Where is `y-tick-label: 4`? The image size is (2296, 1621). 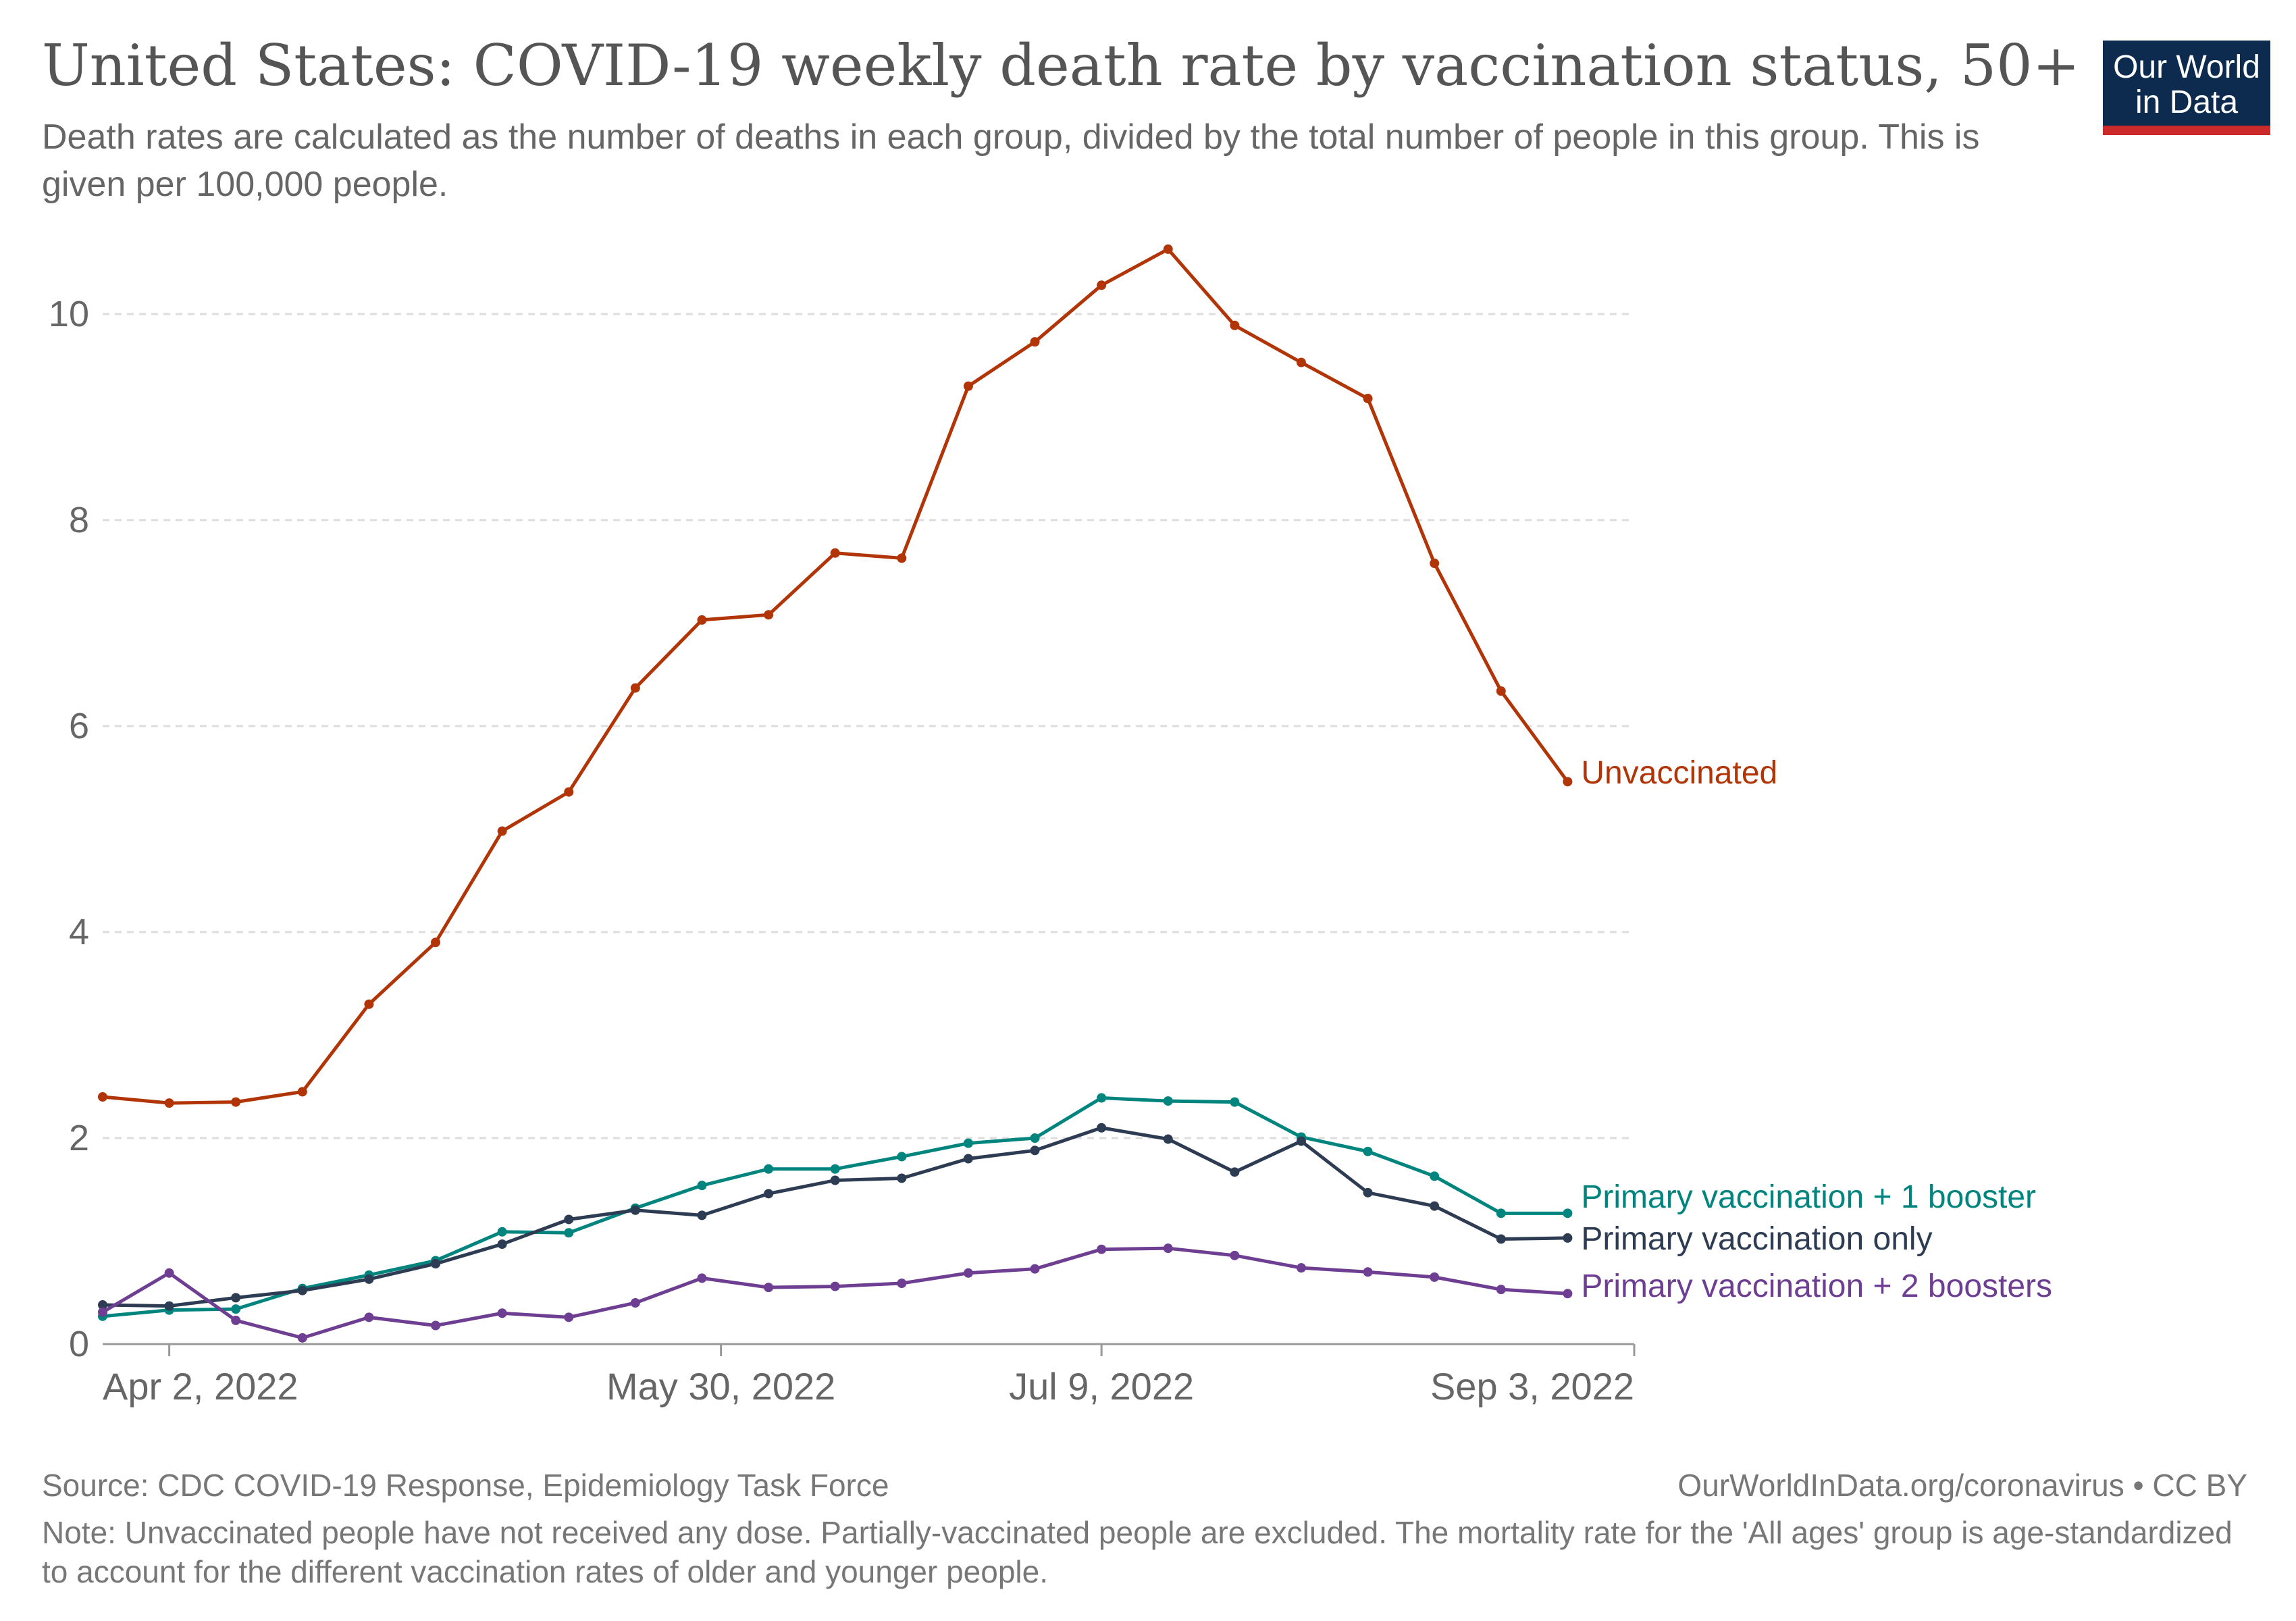
y-tick-label: 4 is located at coordinates (79, 932).